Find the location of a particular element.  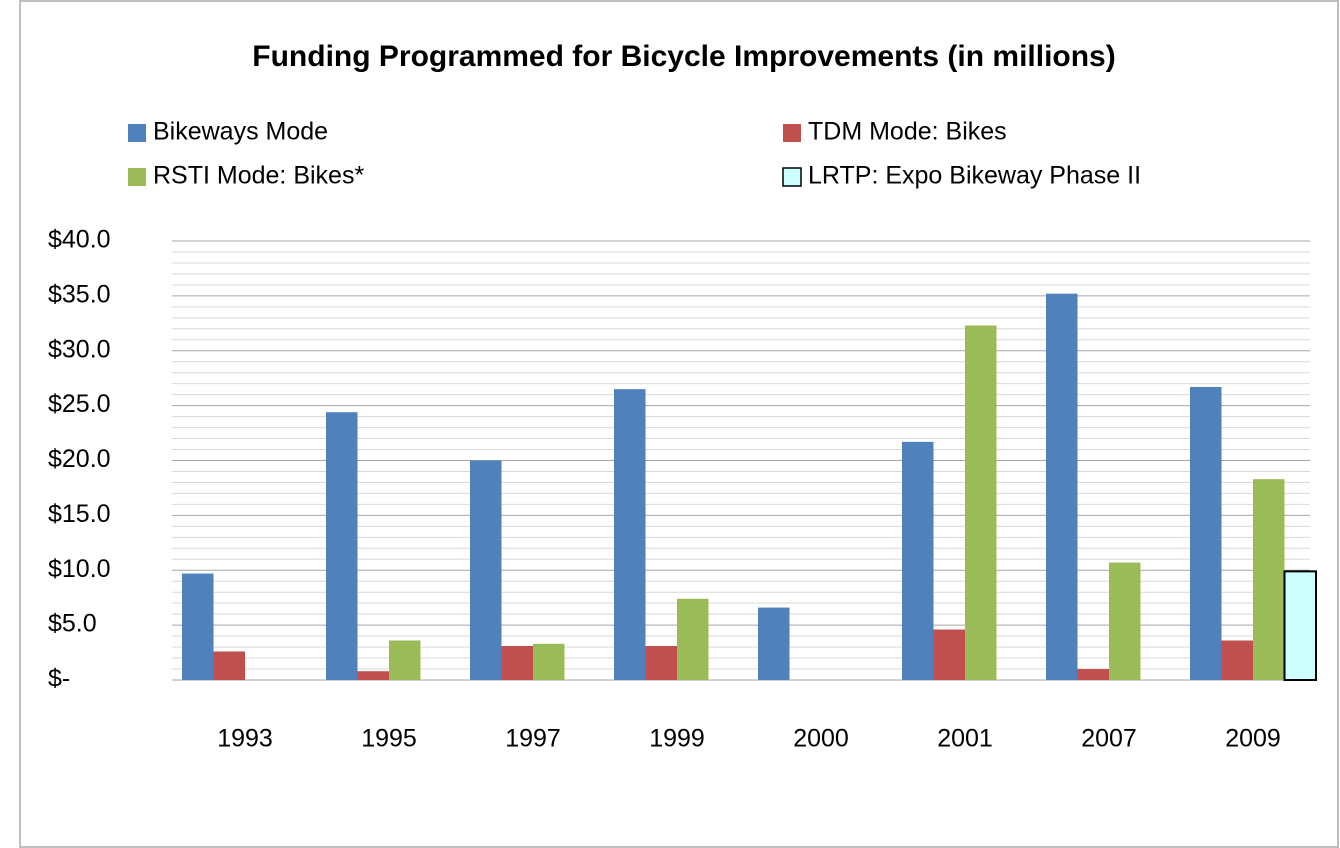

legend-label: Bikeways Mode is located at coordinates (240, 132).